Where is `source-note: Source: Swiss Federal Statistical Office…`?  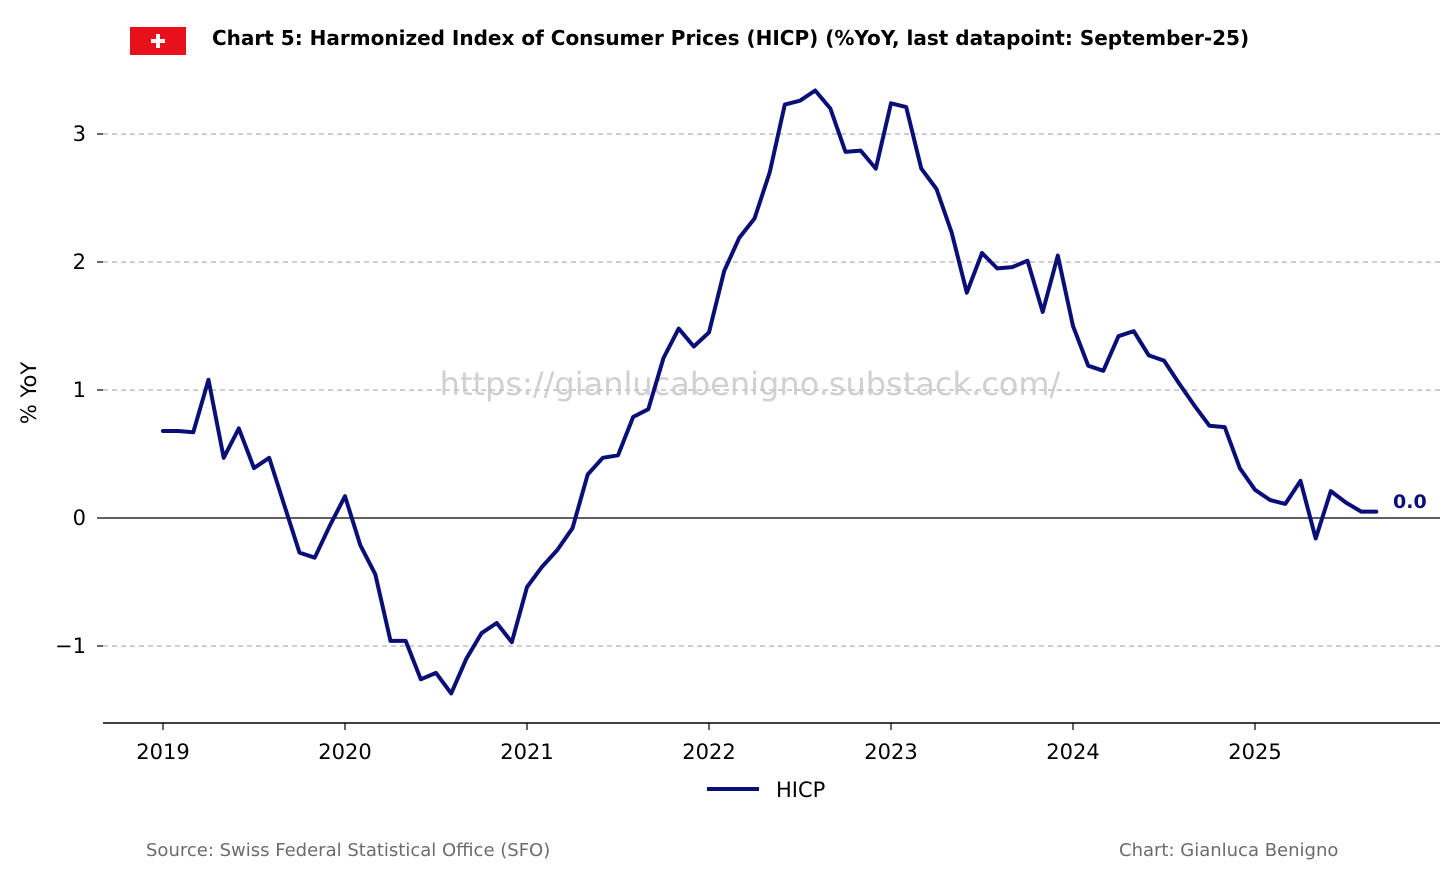 source-note: Source: Swiss Federal Statistical Office… is located at coordinates (348, 850).